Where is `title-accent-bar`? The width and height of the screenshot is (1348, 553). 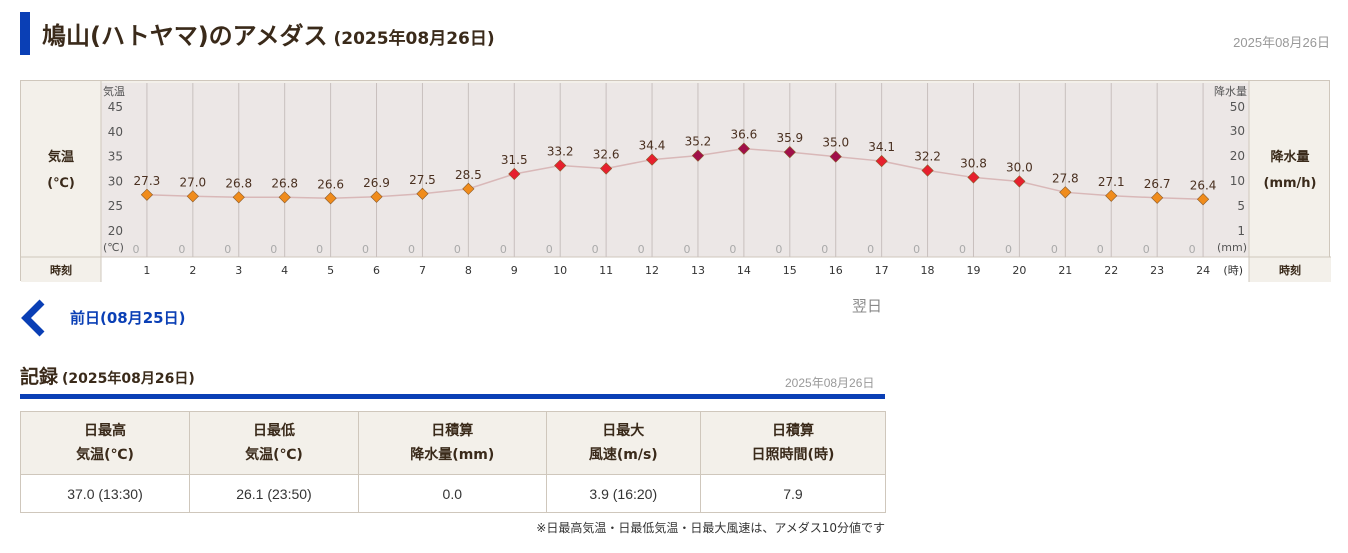
title-accent-bar is located at coordinates (25, 33).